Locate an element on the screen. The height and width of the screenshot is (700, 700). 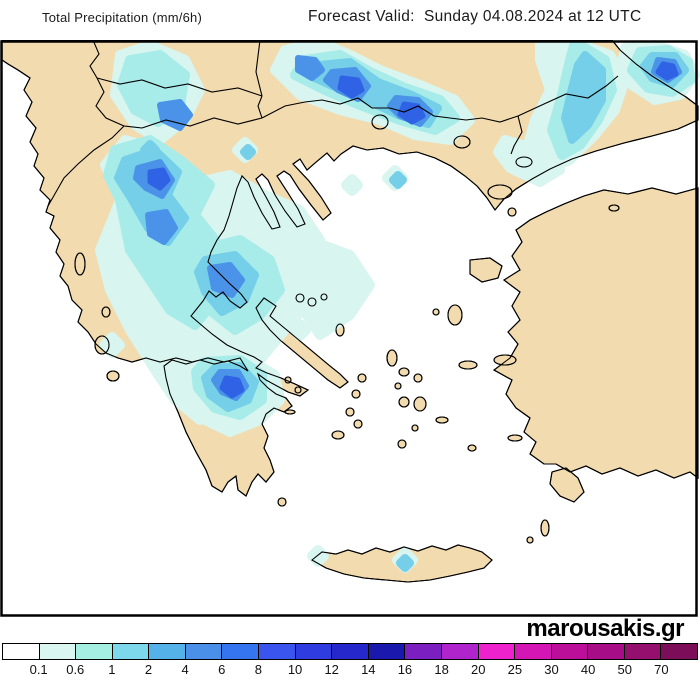
legend-label: 40 is located at coordinates (588, 669).